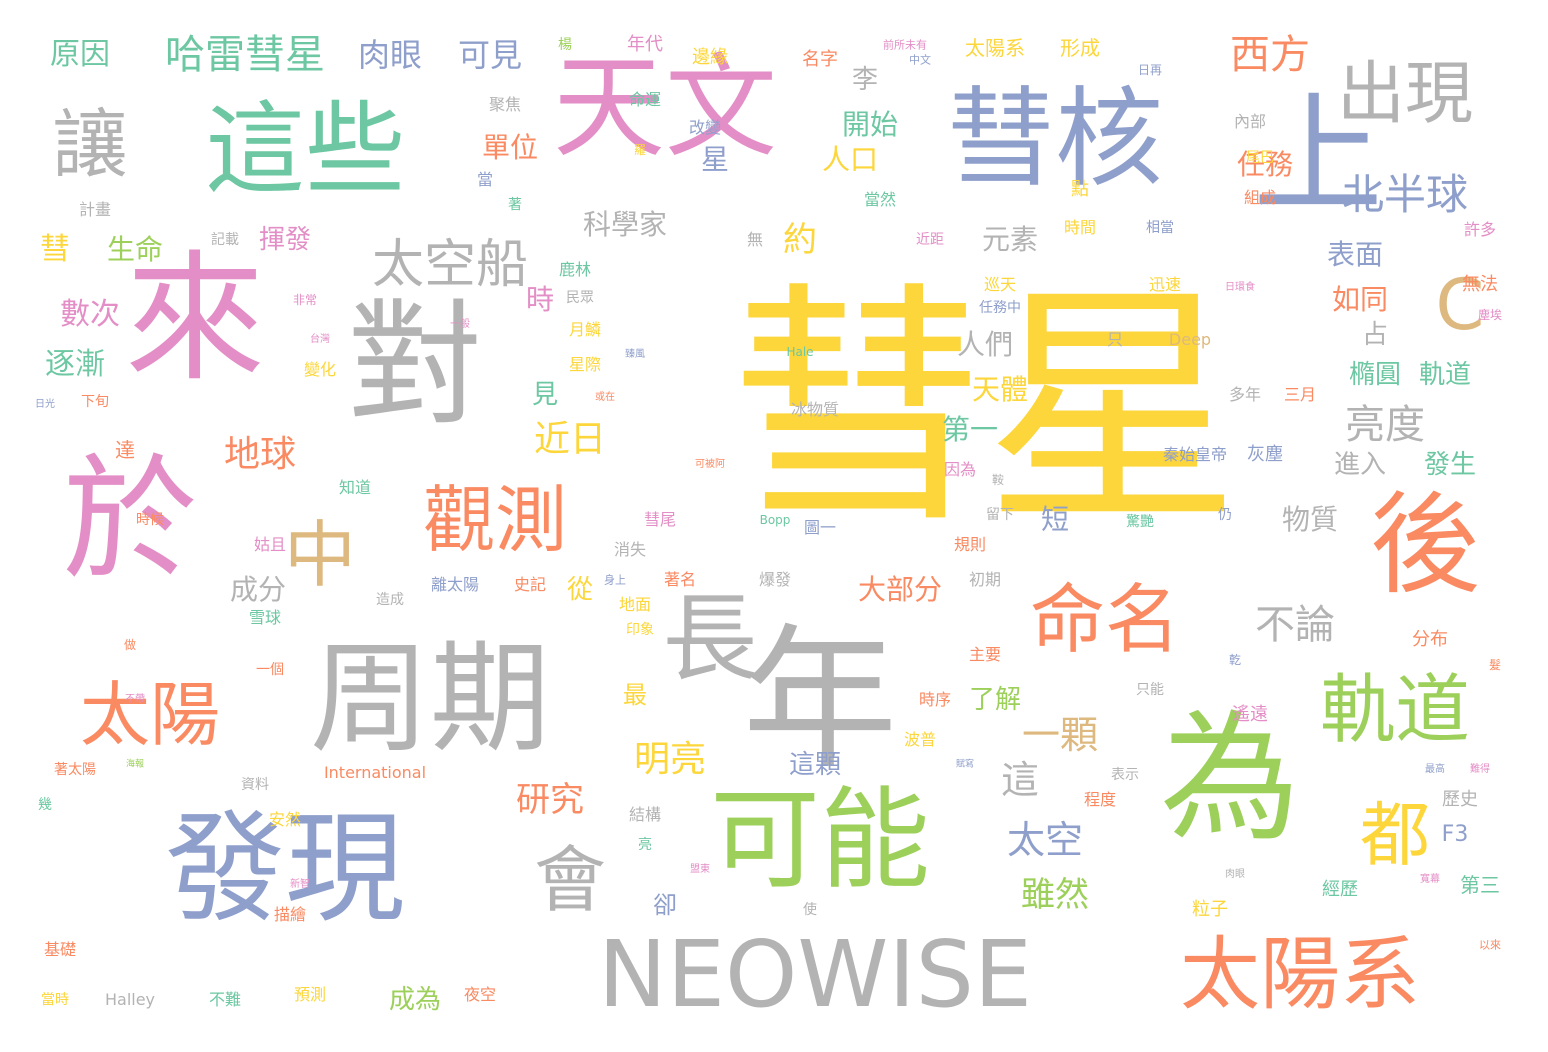 Image resolution: width=1548 pixels, height=1052 pixels. I want to click on cloud-word: 不論, so click(1295, 625).